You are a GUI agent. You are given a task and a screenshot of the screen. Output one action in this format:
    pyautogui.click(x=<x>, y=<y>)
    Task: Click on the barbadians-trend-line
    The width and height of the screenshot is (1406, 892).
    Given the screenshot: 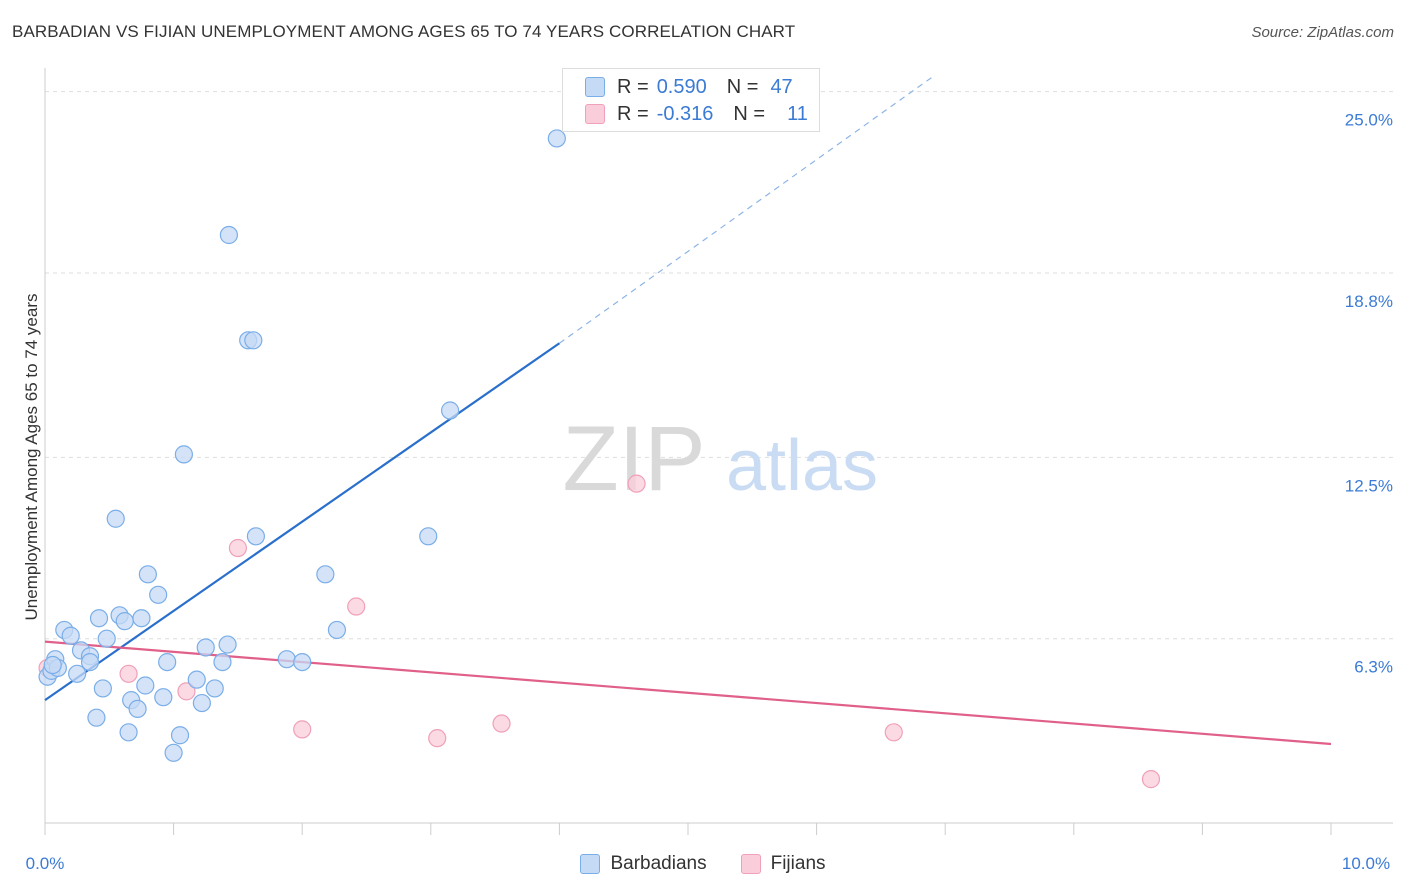 What is the action you would take?
    pyautogui.click(x=302, y=522)
    